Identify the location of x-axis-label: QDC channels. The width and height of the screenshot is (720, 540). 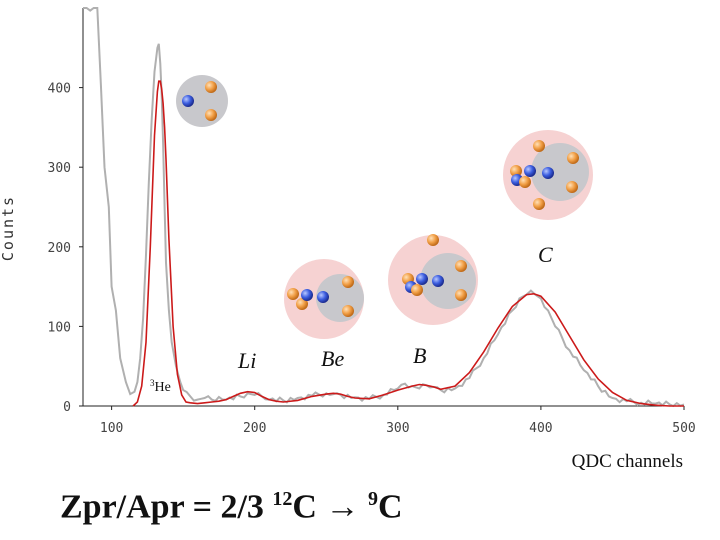
(627, 461).